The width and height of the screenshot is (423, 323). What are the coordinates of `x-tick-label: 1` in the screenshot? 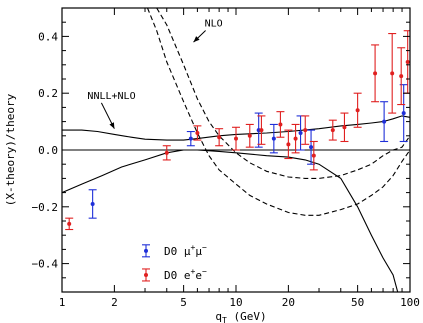 It's located at (62, 302).